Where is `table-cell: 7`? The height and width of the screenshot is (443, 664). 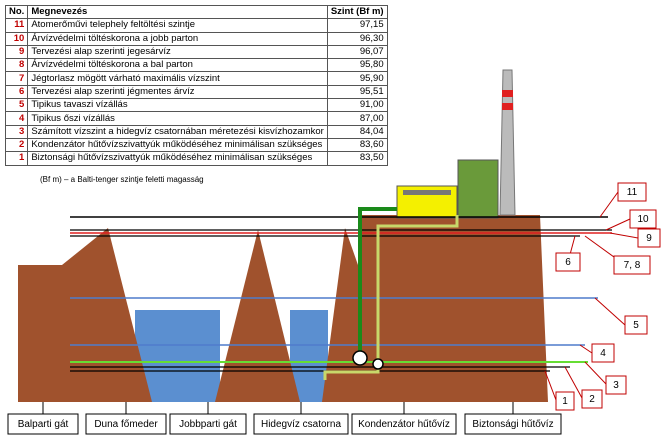 table-cell: 7 is located at coordinates (16, 78).